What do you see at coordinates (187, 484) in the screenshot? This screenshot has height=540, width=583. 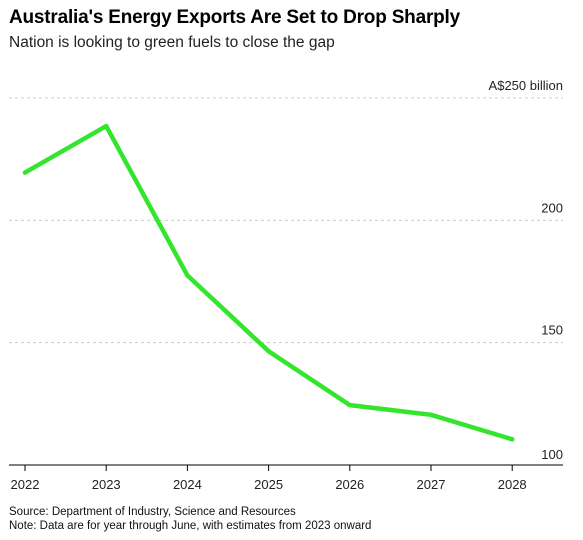 I see `x-tick-label-2024: 2024` at bounding box center [187, 484].